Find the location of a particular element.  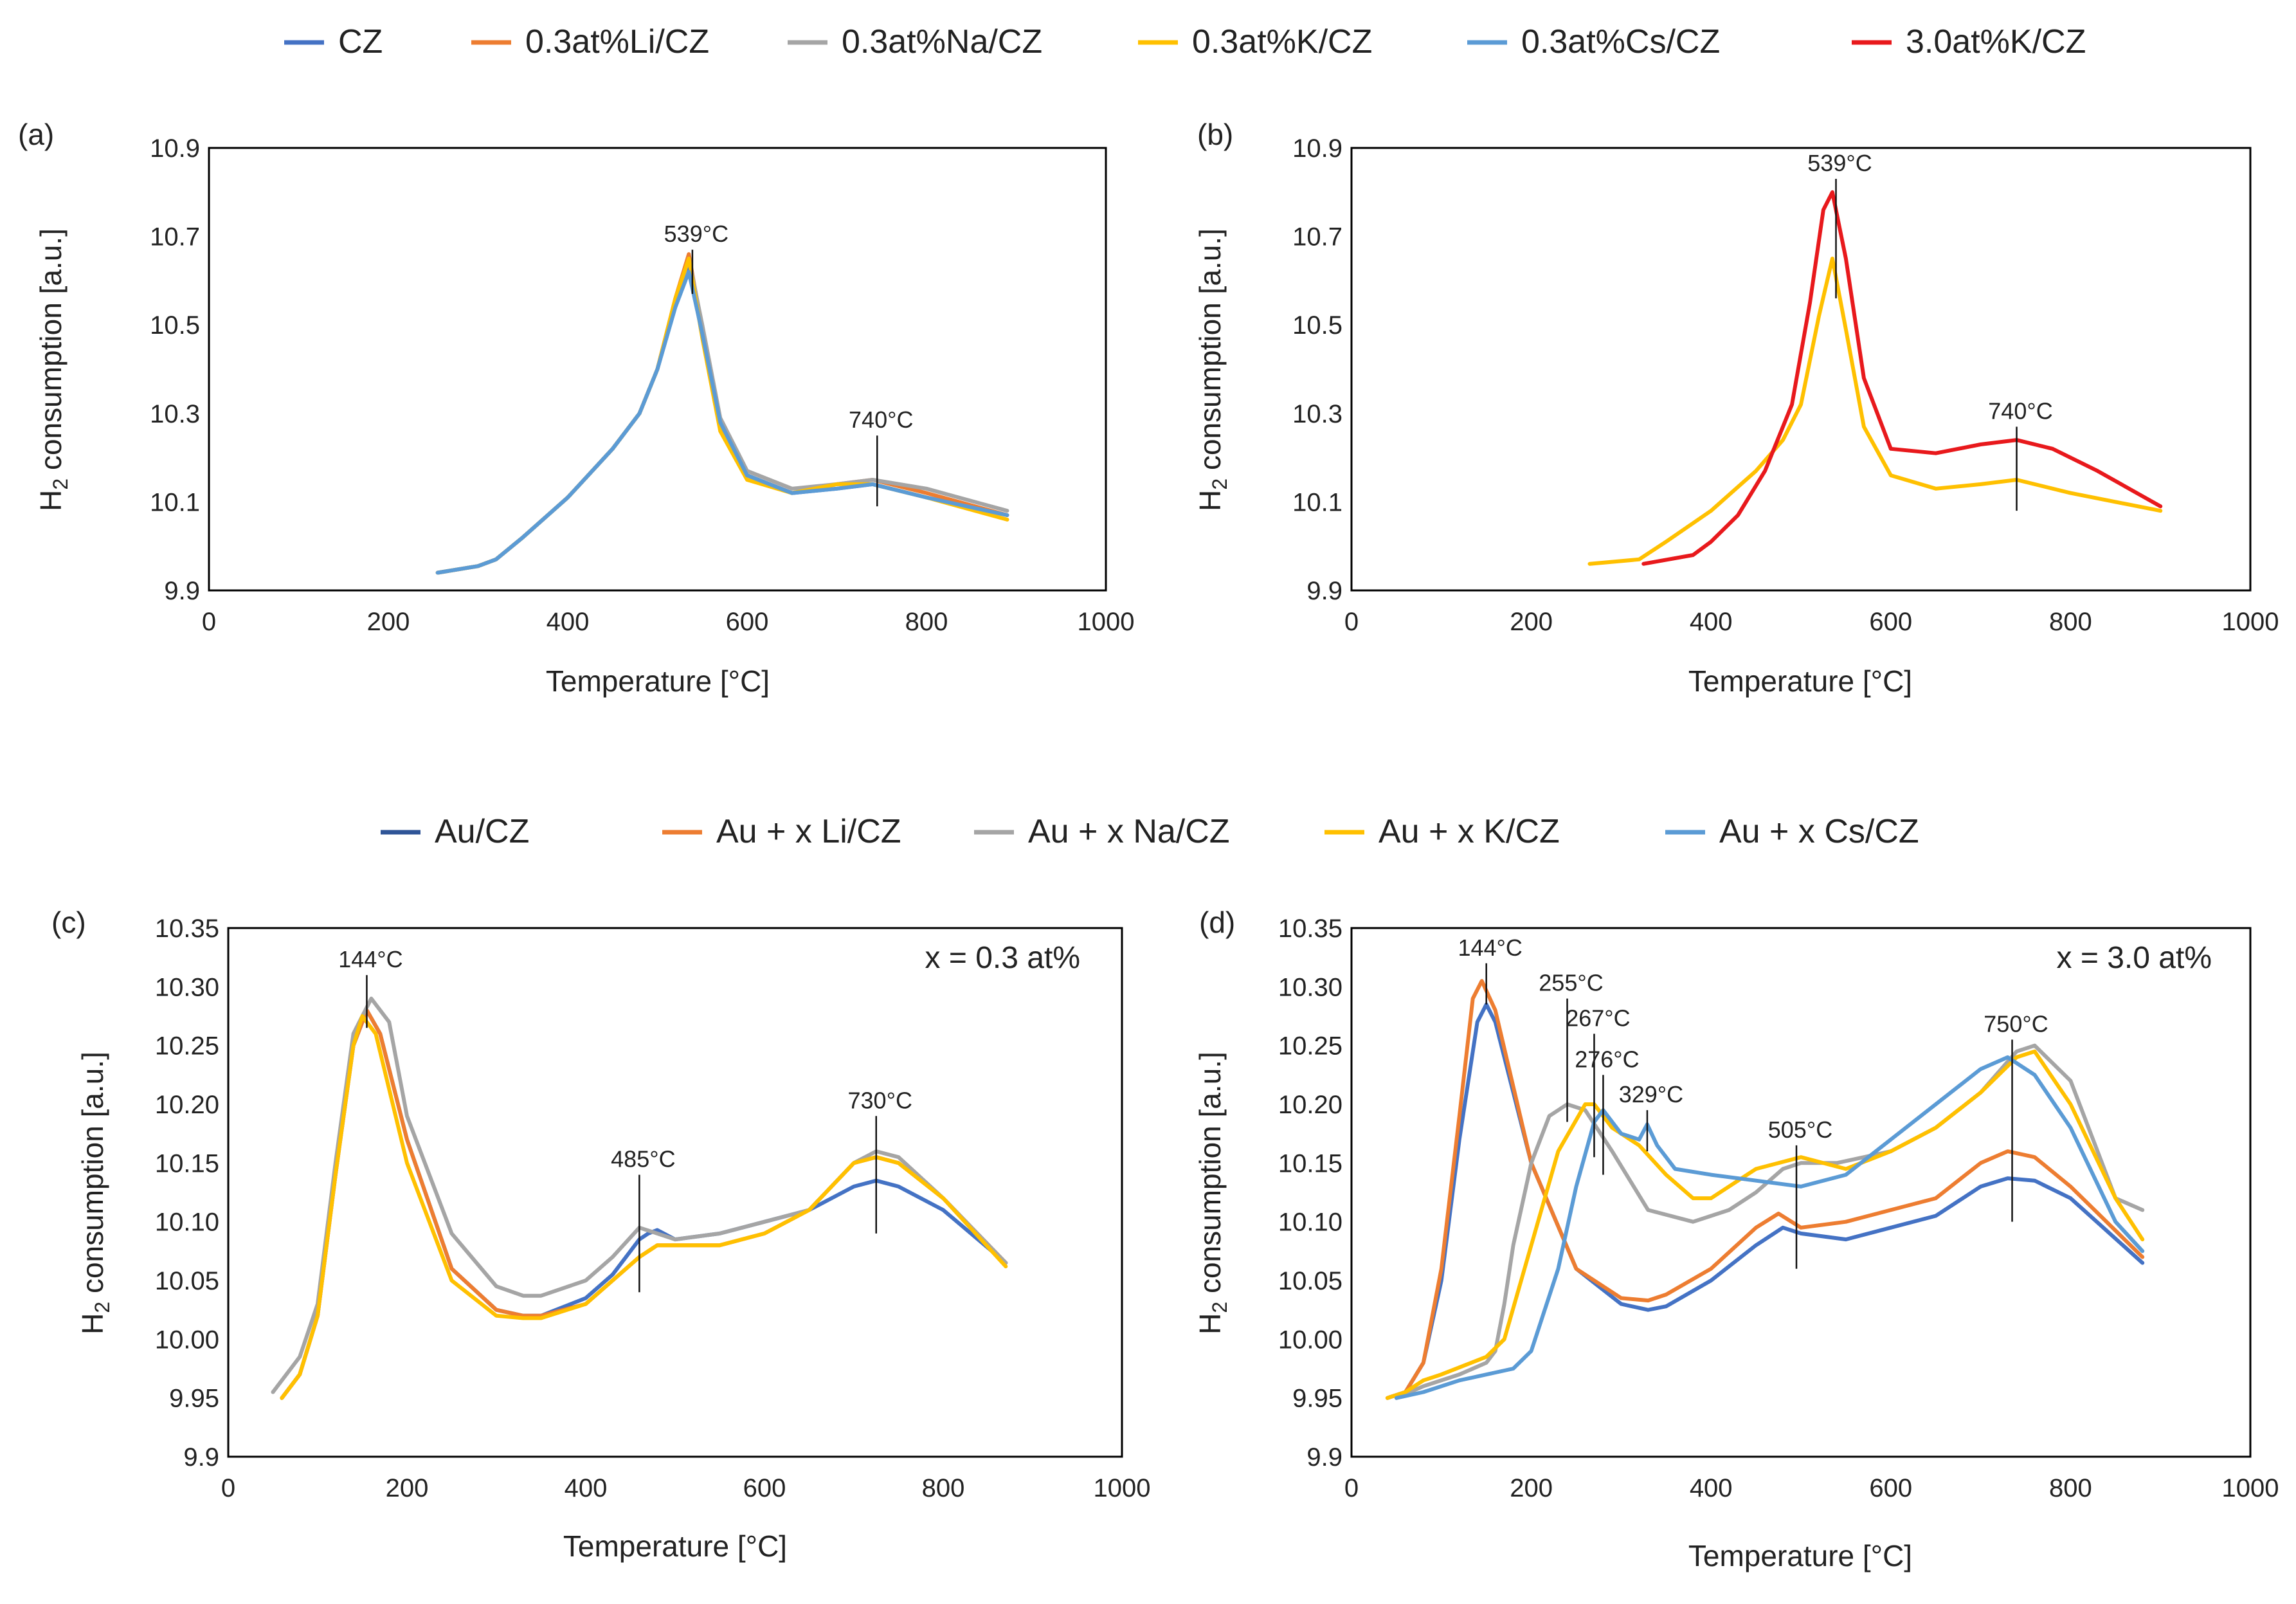

annotation-label: 276°C is located at coordinates (1607, 1059).